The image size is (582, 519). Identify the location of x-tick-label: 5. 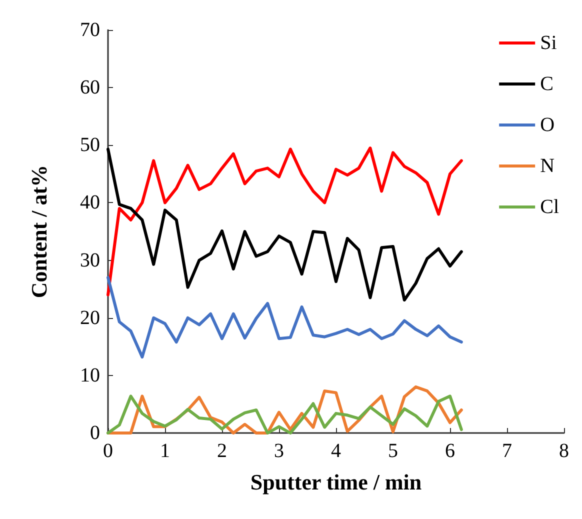
(393, 451).